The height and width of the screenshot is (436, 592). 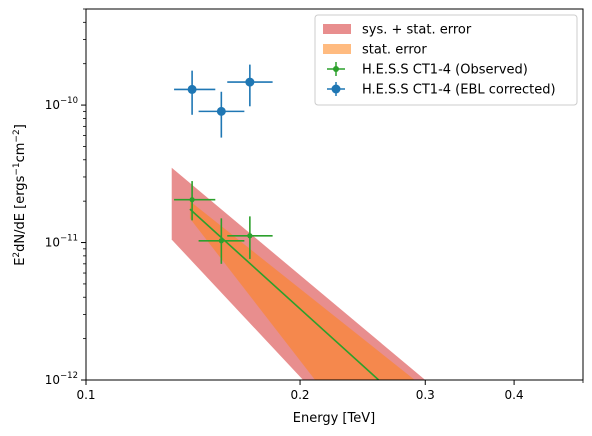 I want to click on y-tick-label: 10−11, so click(x=61, y=242).